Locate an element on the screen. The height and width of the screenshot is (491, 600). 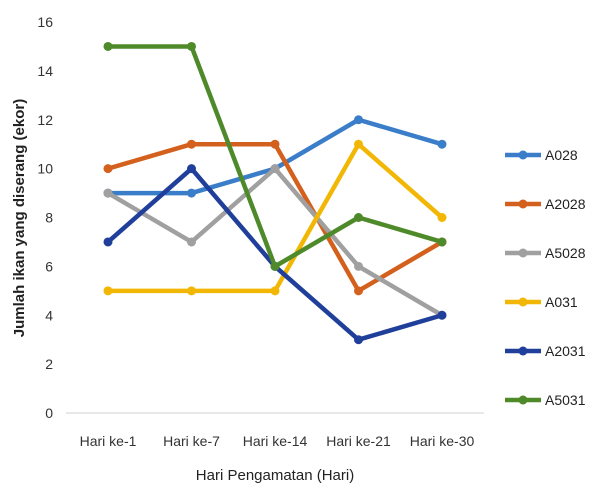
legend-item: A2031 is located at coordinates (545, 351).